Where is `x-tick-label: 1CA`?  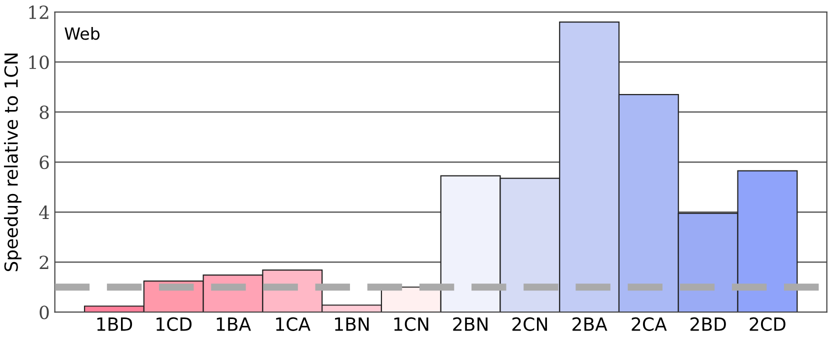 x-tick-label: 1CA is located at coordinates (293, 324).